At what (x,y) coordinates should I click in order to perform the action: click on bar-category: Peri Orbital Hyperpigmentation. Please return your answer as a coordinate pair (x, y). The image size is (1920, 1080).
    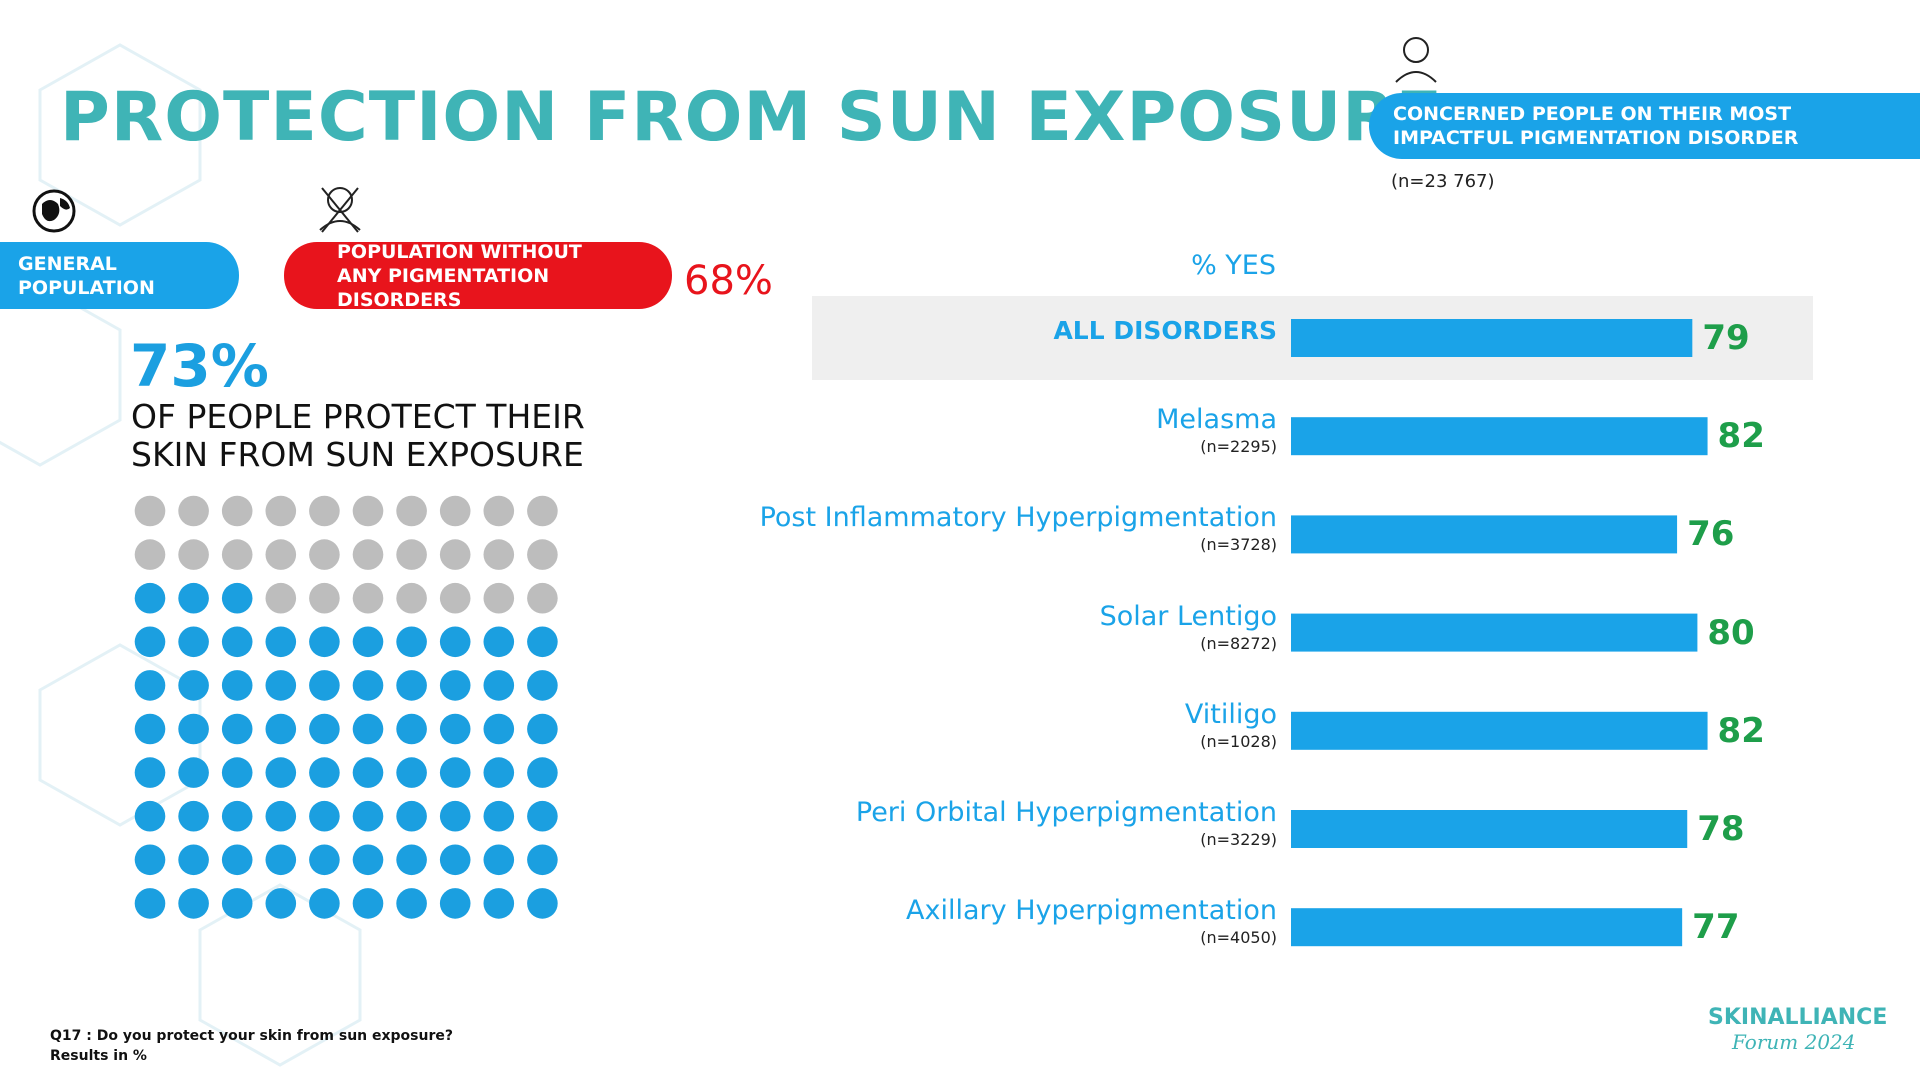
    Looking at the image, I should click on (1066, 812).